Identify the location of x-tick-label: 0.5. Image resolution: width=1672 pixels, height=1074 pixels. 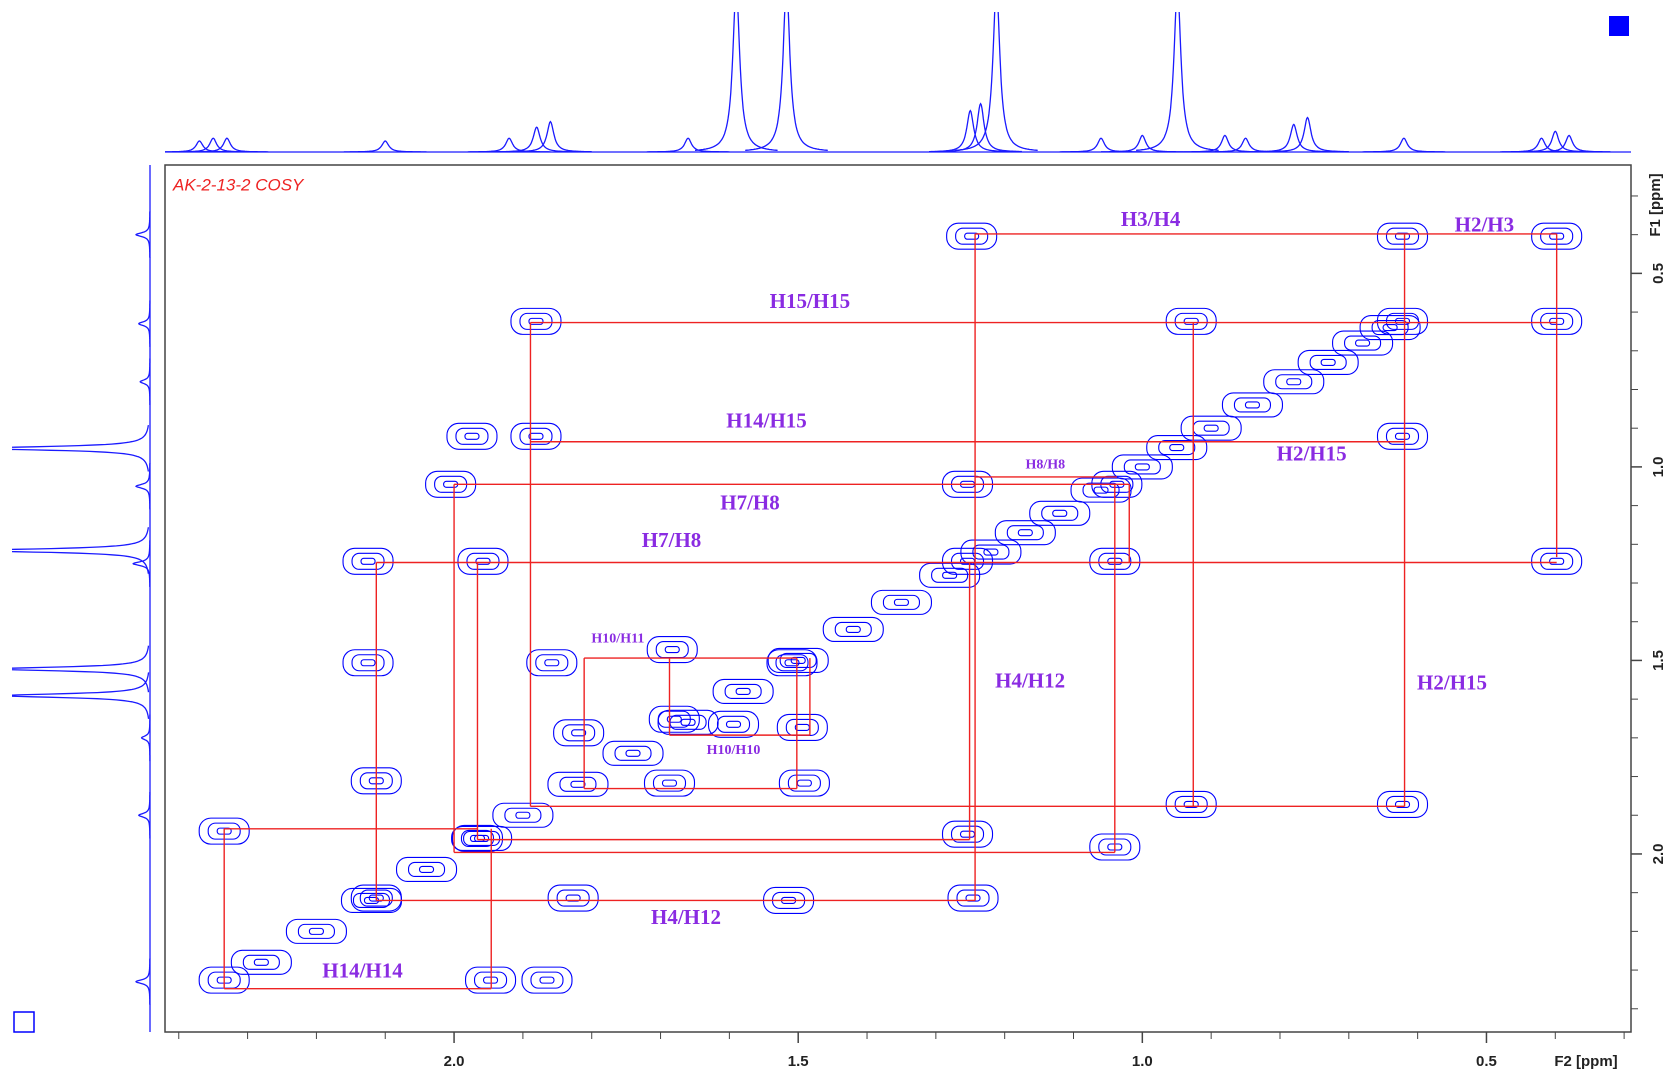
(1486, 1061).